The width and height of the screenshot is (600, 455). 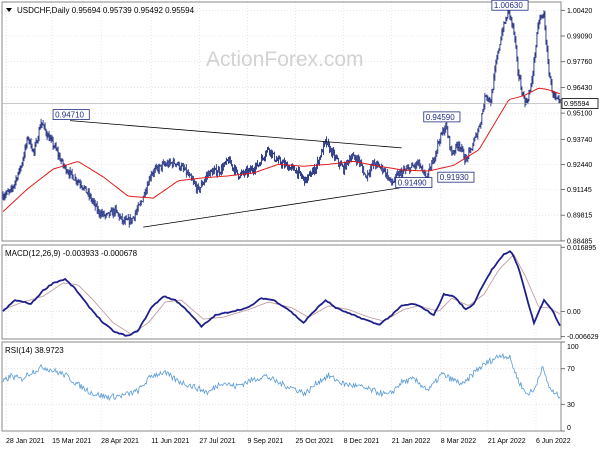 What do you see at coordinates (362, 441) in the screenshot?
I see `x-tick-label-7: 8 Dec 2021` at bounding box center [362, 441].